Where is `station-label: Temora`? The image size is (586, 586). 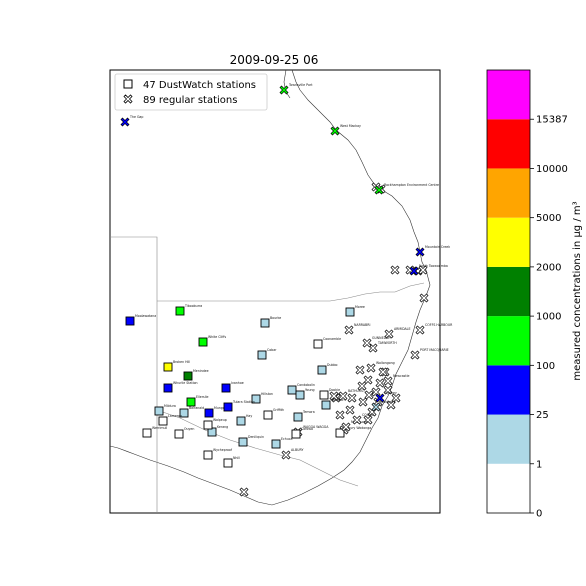
station-label: Temora is located at coordinates (308, 412).